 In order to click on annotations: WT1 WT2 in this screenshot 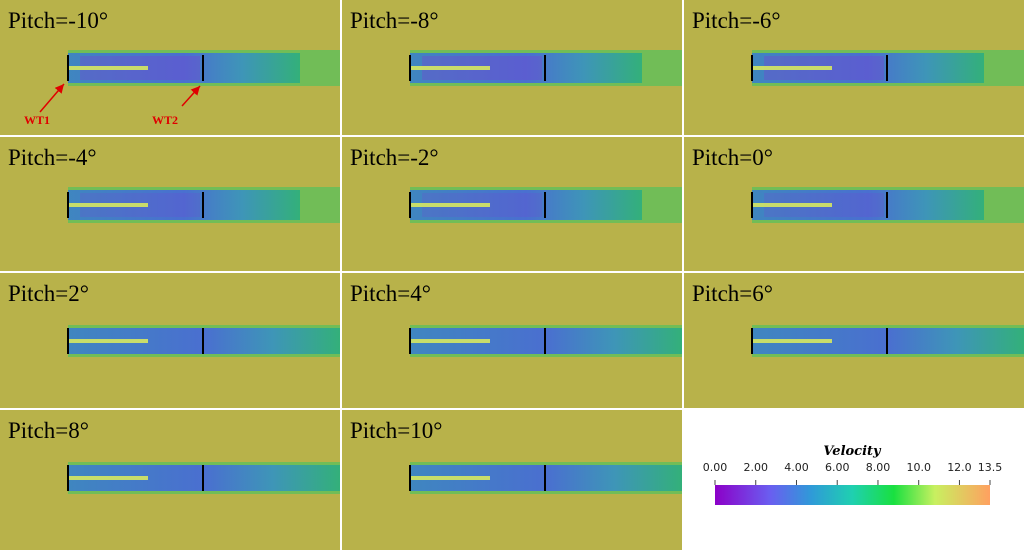, I will do `click(112, 105)`.